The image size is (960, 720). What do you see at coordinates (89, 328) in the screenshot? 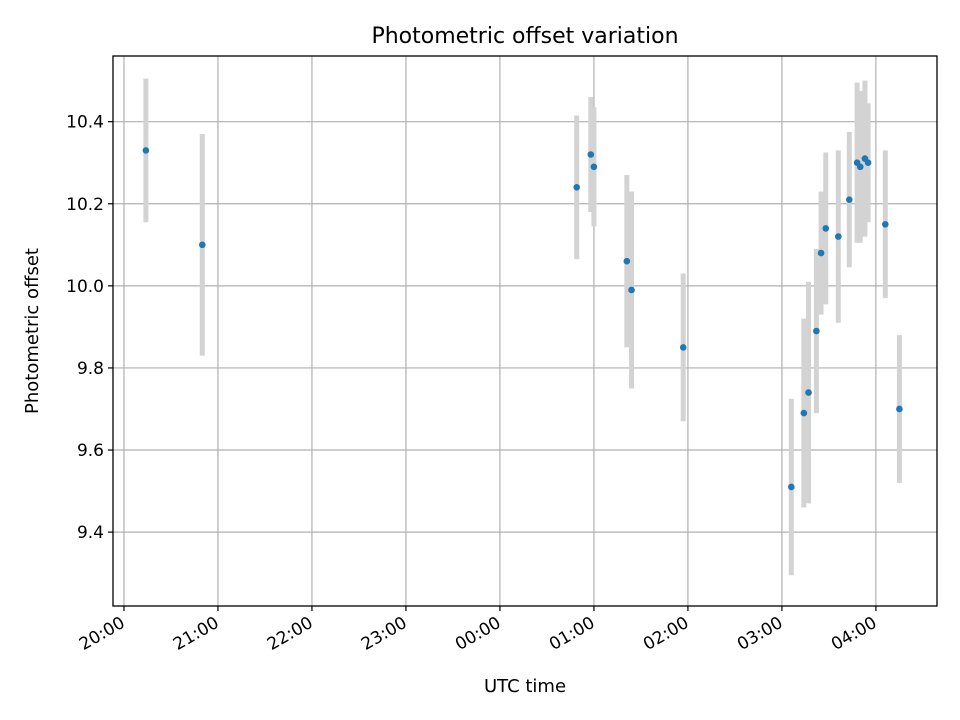
I see `y-axis-ticks: 9.4 9.6 9.8 10.0 10.2 10.4` at bounding box center [89, 328].